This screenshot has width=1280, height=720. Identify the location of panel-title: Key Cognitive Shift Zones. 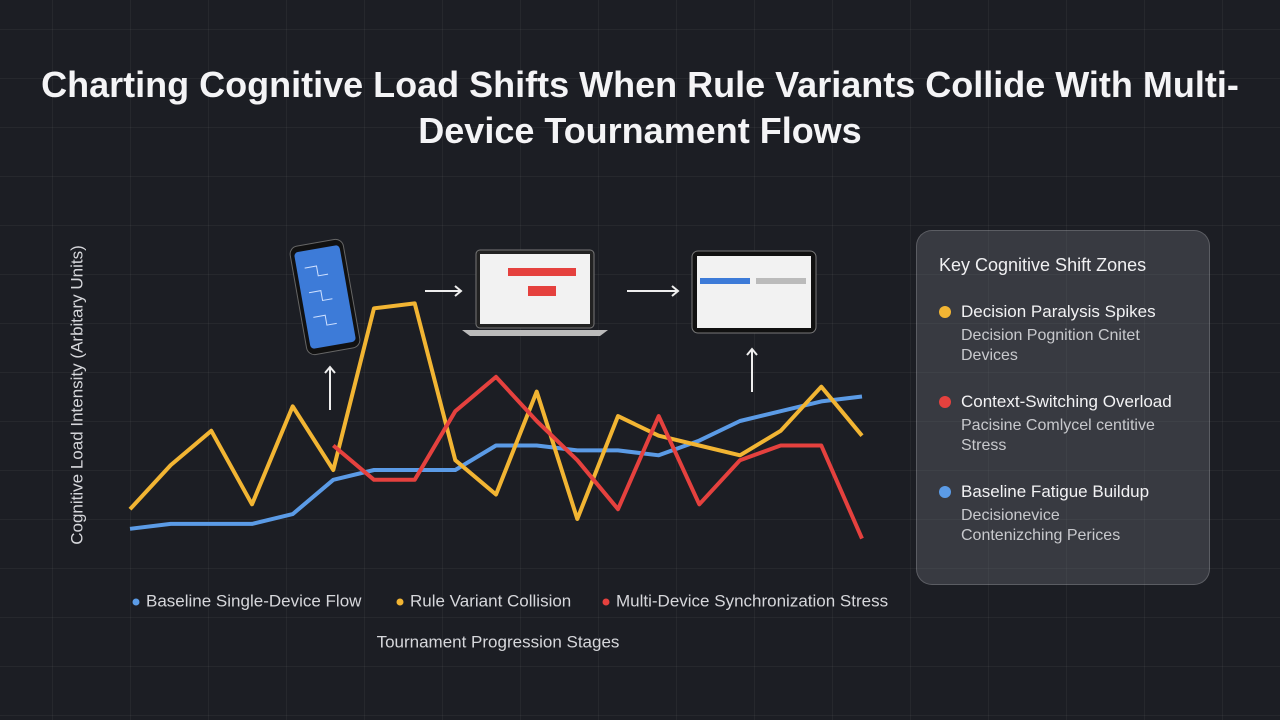
(1043, 265).